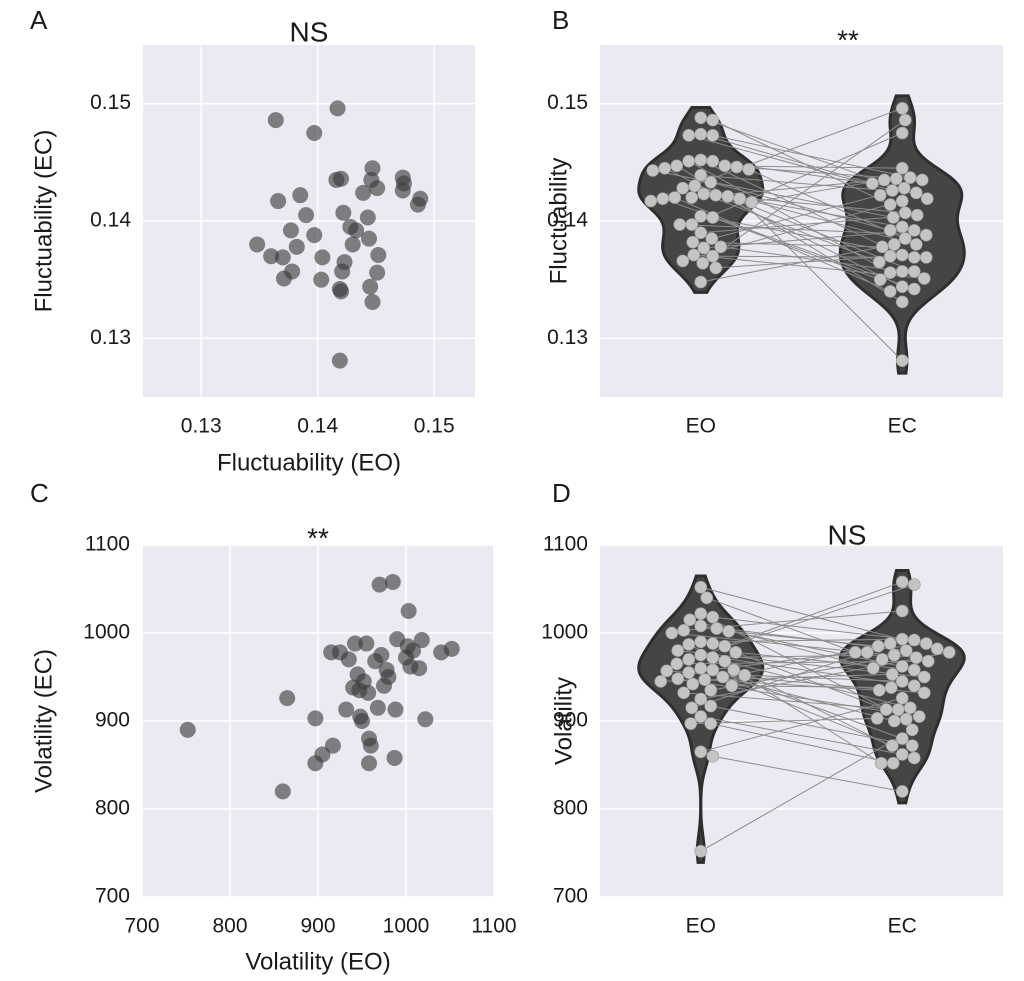 This screenshot has width=1024, height=981. What do you see at coordinates (141, 926) in the screenshot?
I see `x-tick-label: 700` at bounding box center [141, 926].